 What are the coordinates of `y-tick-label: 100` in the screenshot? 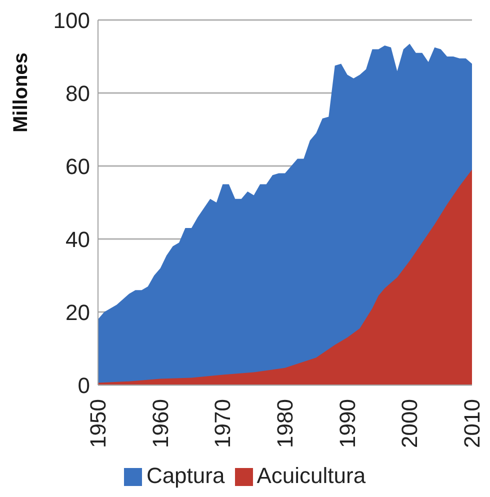 It's located at (71, 20).